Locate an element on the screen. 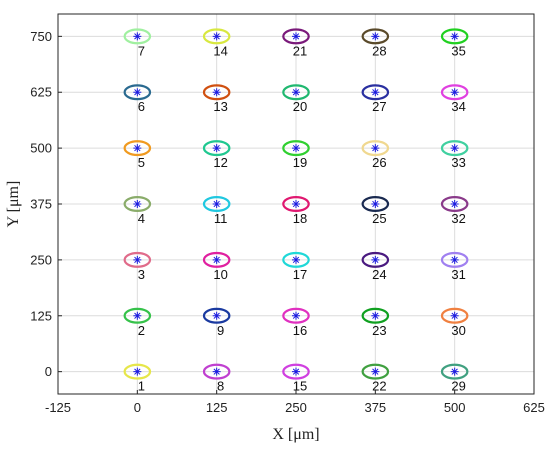 This screenshot has height=449, width=550. y-axis-label: Y [μm] is located at coordinates (13, 204).